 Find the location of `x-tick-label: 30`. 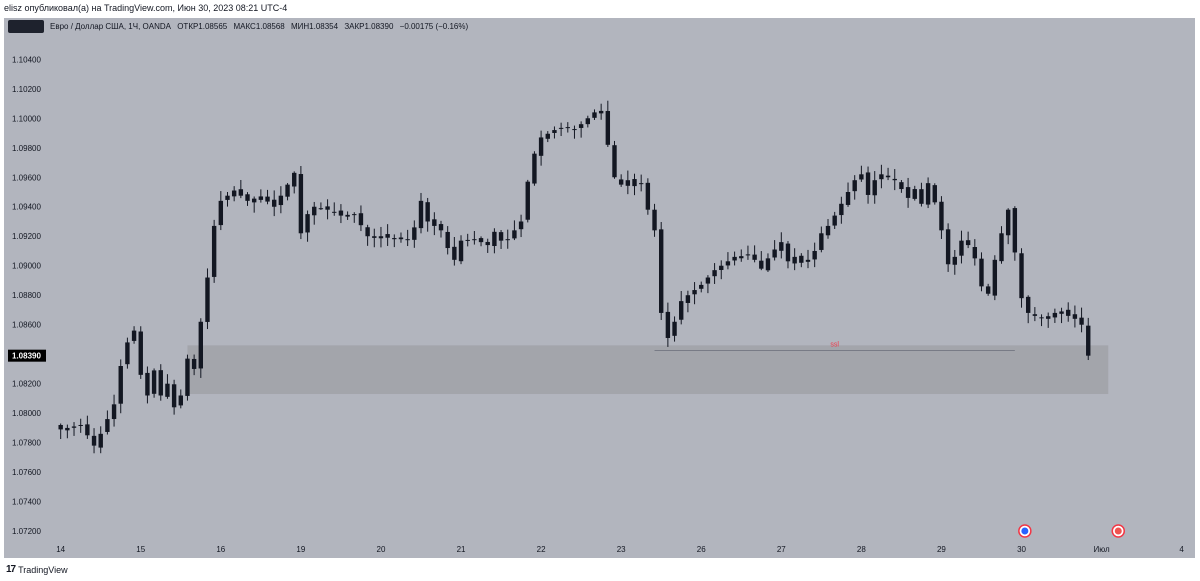

x-tick-label: 30 is located at coordinates (1021, 549).